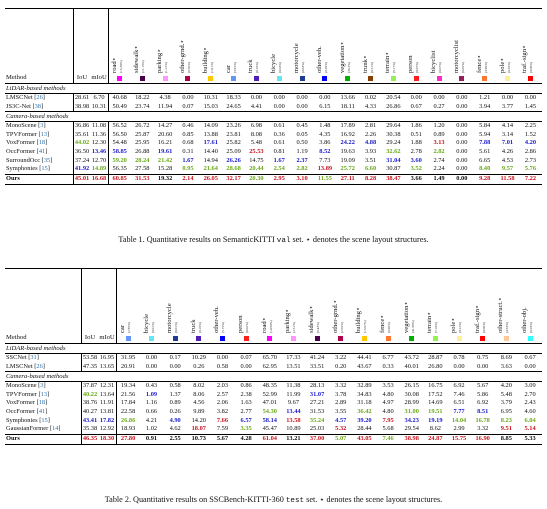 This screenshot has height=509, width=547. What do you see at coordinates (370, 143) in the screenshot?
I see `class-score-cell: 4.88` at bounding box center [370, 143].